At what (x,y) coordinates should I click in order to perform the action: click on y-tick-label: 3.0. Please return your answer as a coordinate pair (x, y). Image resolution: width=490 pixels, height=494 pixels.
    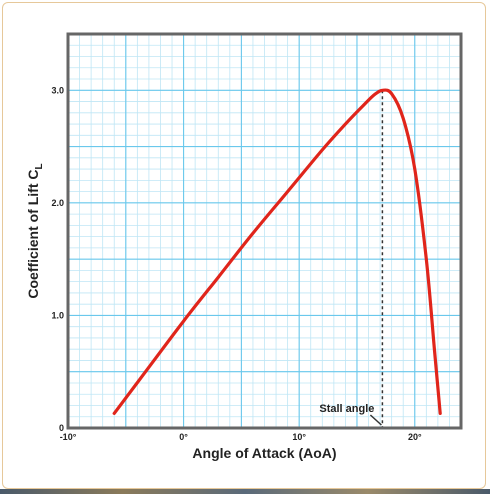
    Looking at the image, I should click on (57, 90).